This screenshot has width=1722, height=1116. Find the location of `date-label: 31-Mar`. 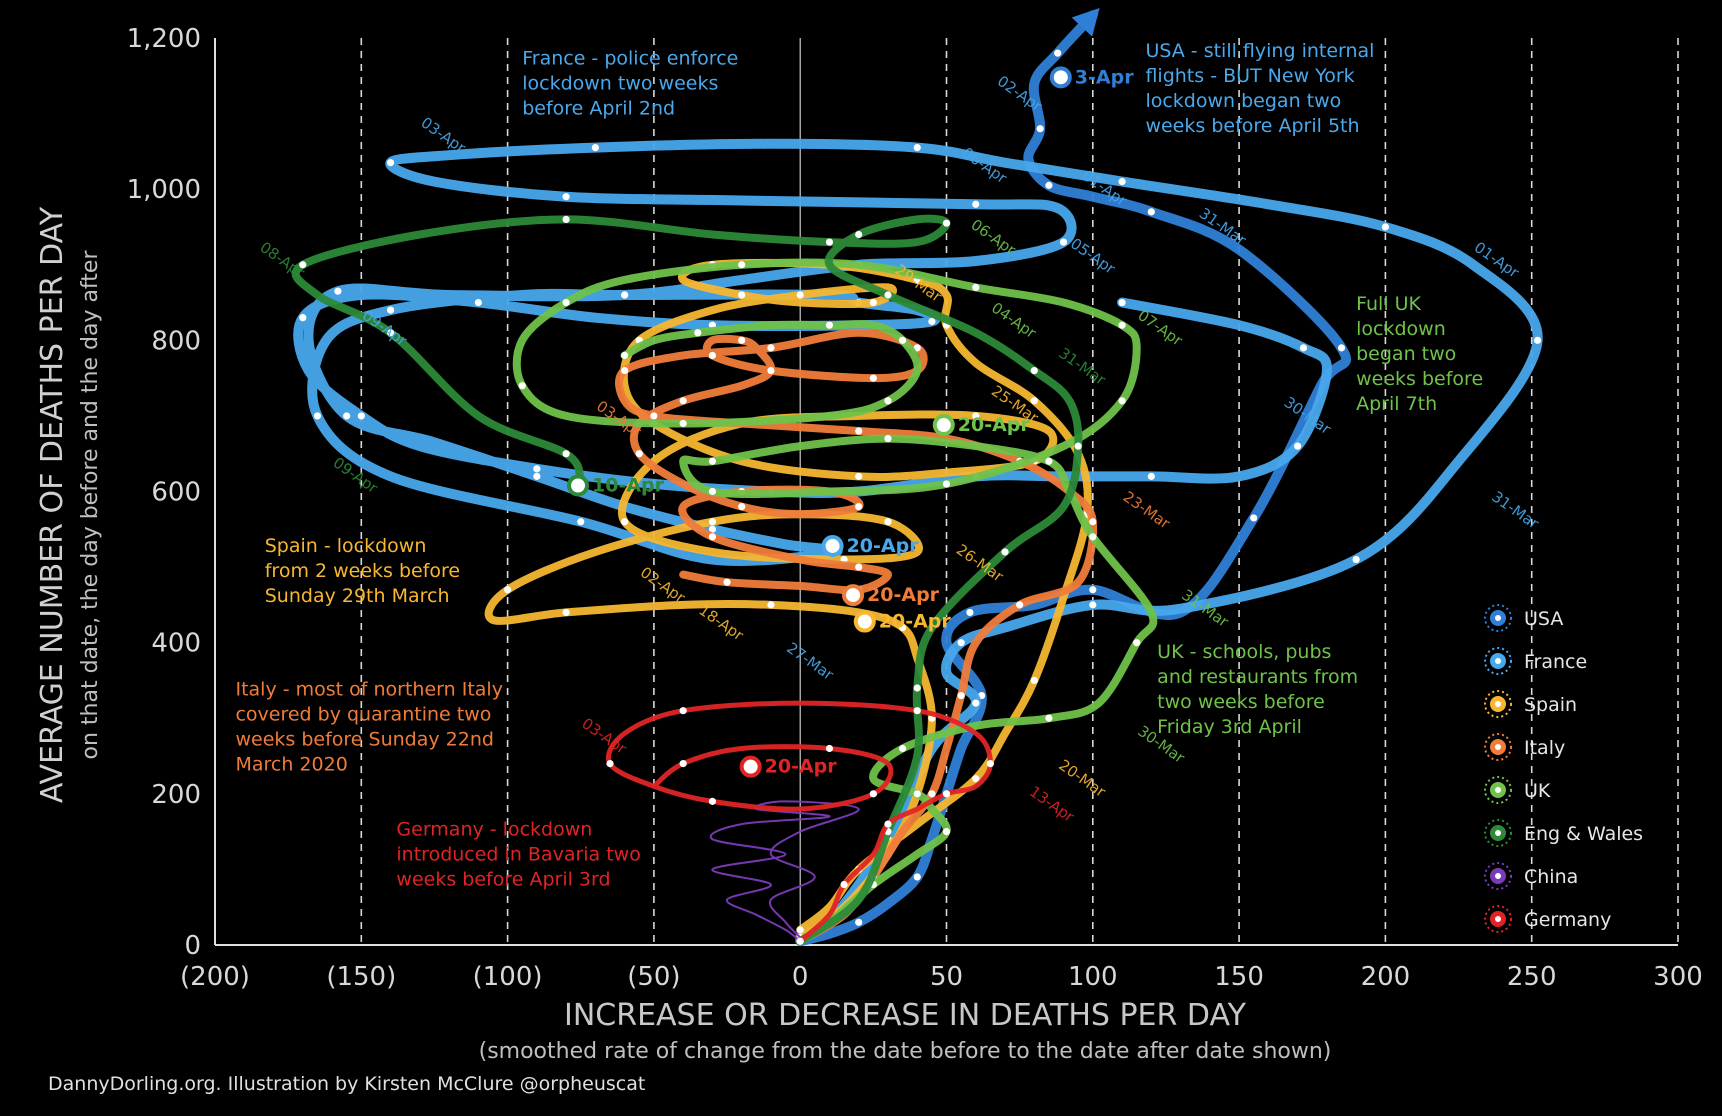

date-label: 31-Mar is located at coordinates (1082, 367).